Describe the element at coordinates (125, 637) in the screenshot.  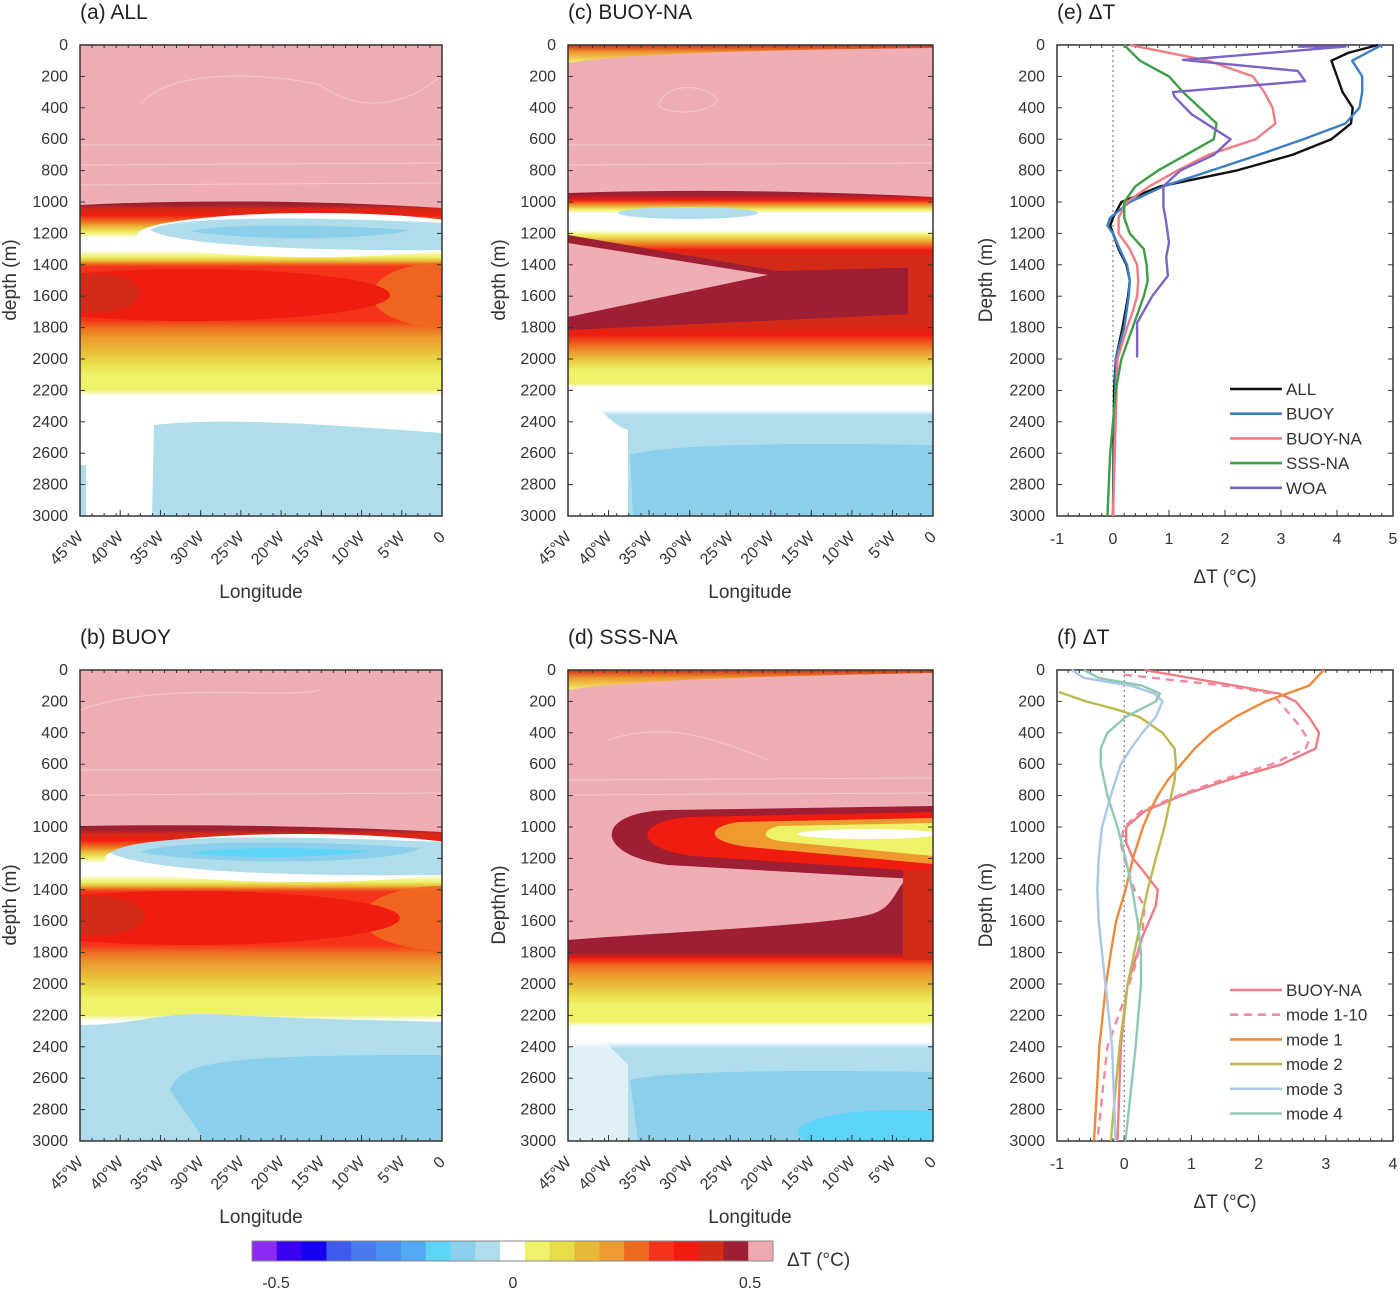
I see `panel-b-title: (b) BUOY` at that location.